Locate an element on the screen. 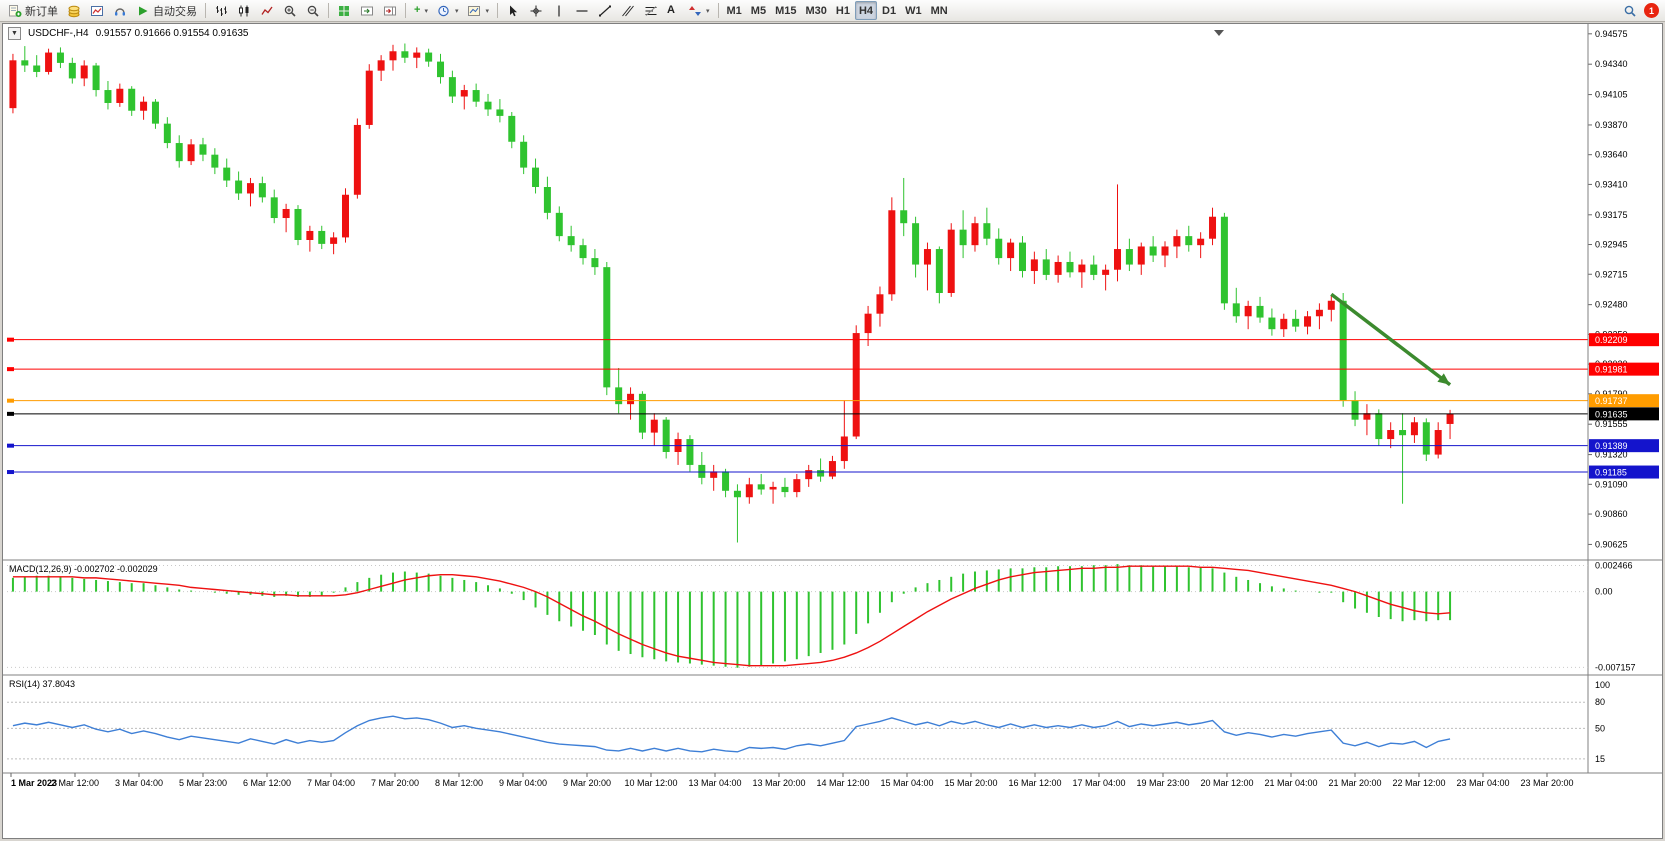  headset-button is located at coordinates (120, 10).